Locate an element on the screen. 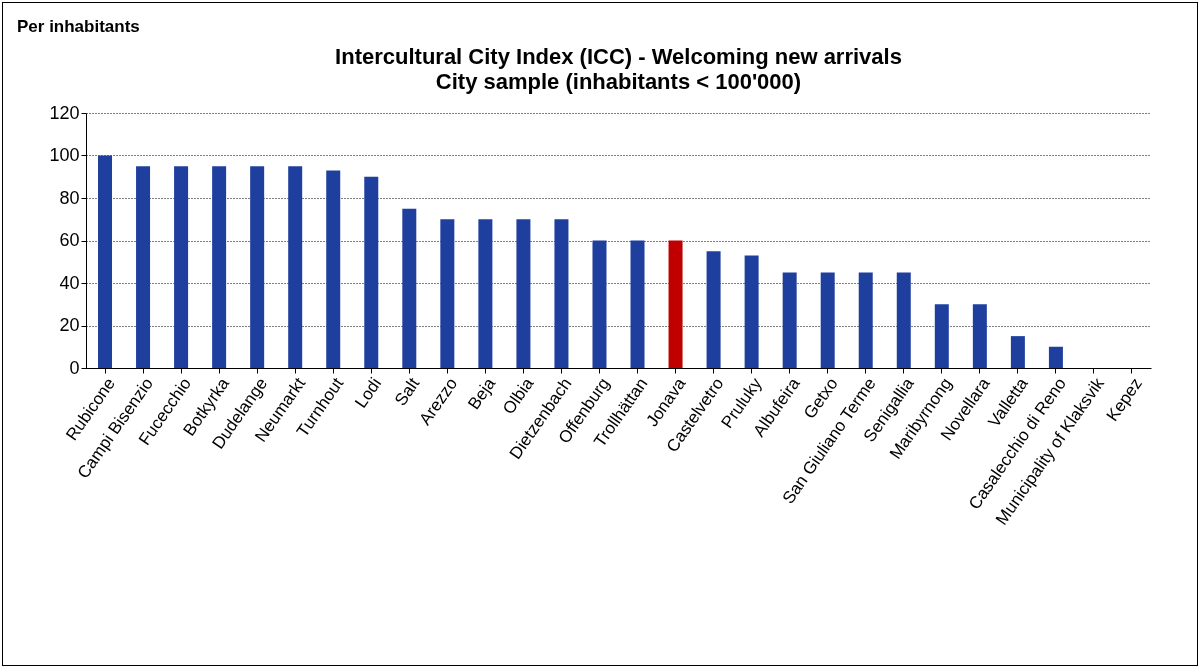  x-tick-label: Salt is located at coordinates (407, 392).